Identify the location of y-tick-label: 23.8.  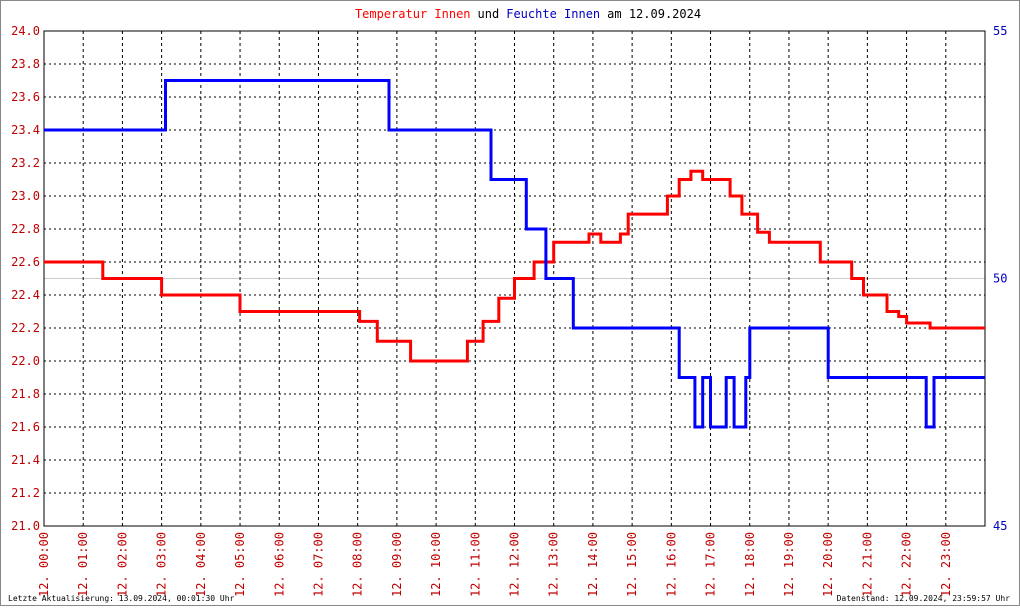
(25, 64).